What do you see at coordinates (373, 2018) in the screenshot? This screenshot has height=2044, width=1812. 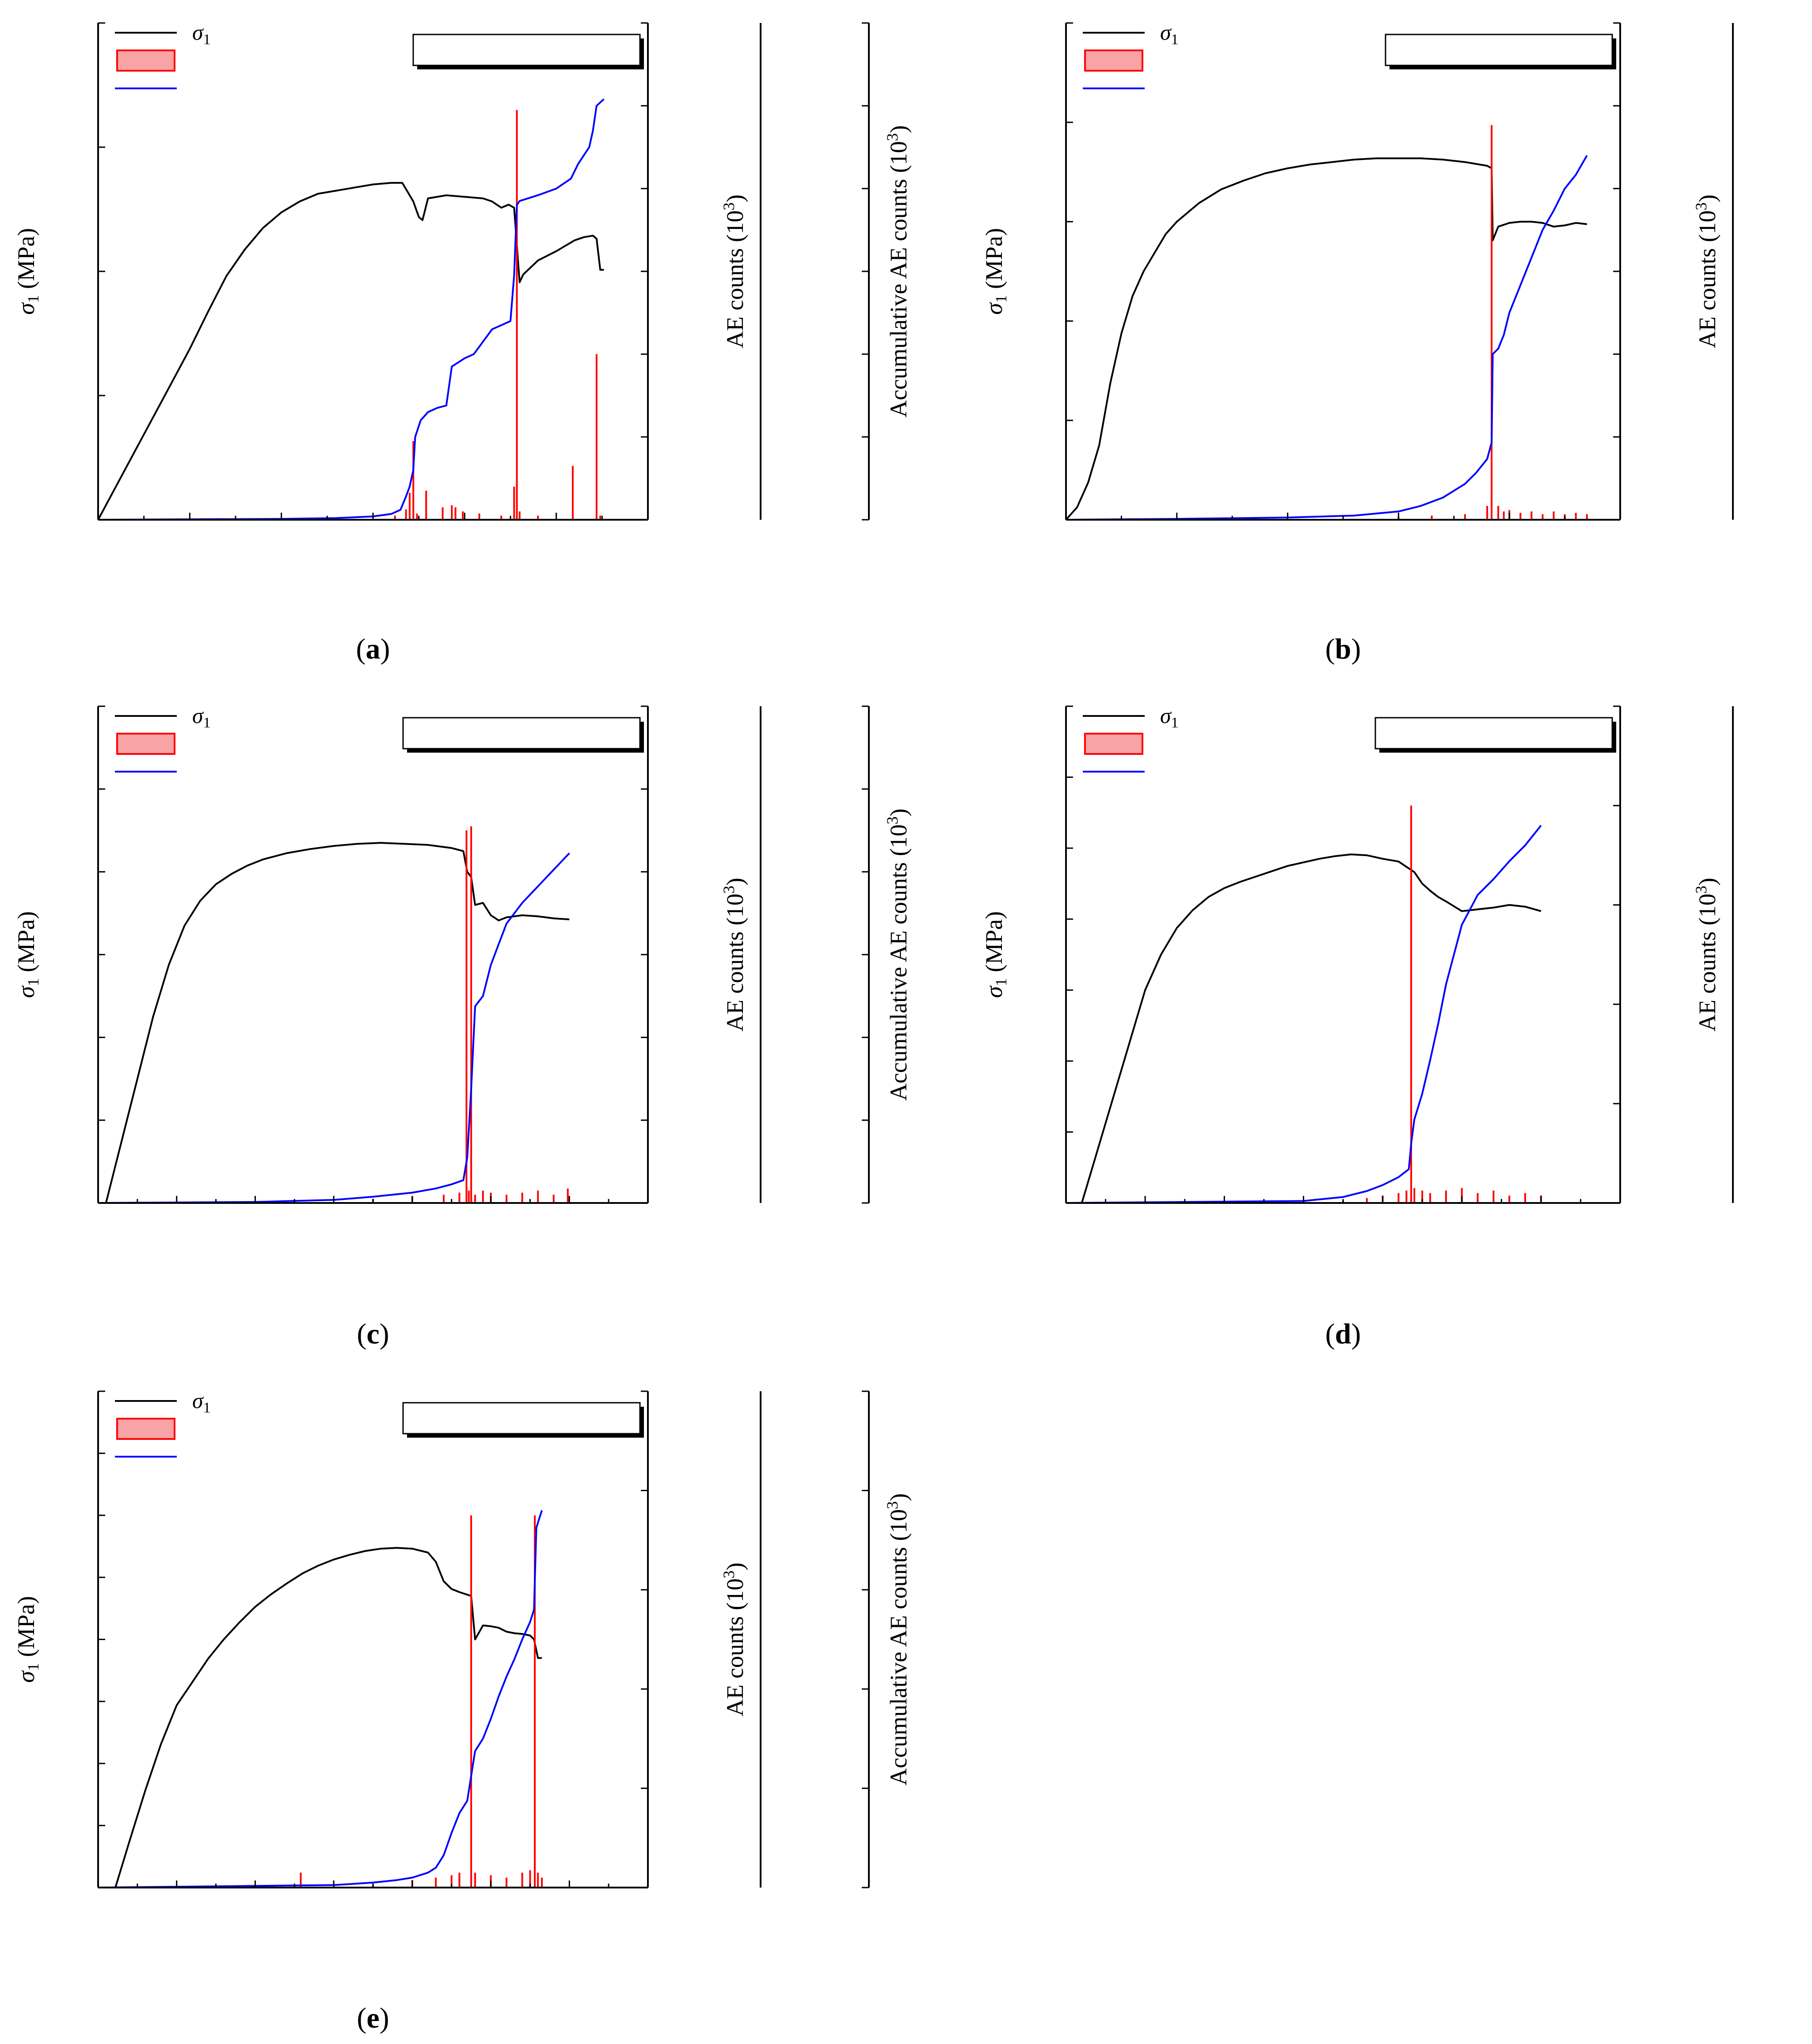 I see `panel-label: (e)` at bounding box center [373, 2018].